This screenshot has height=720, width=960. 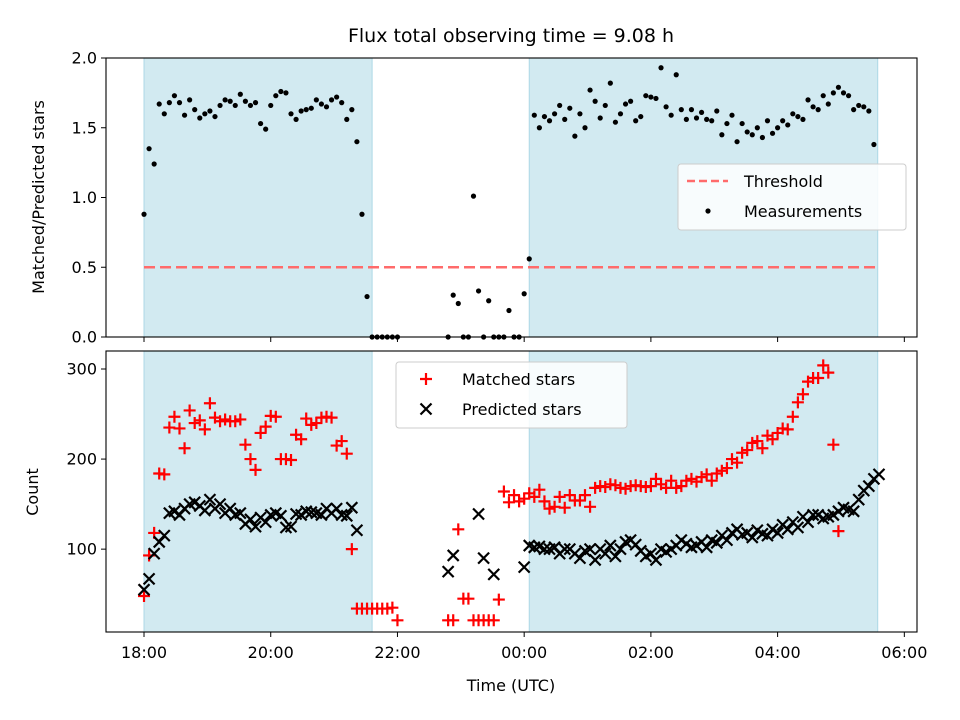 What do you see at coordinates (81, 549) in the screenshot?
I see `y-tick-label: 100` at bounding box center [81, 549].